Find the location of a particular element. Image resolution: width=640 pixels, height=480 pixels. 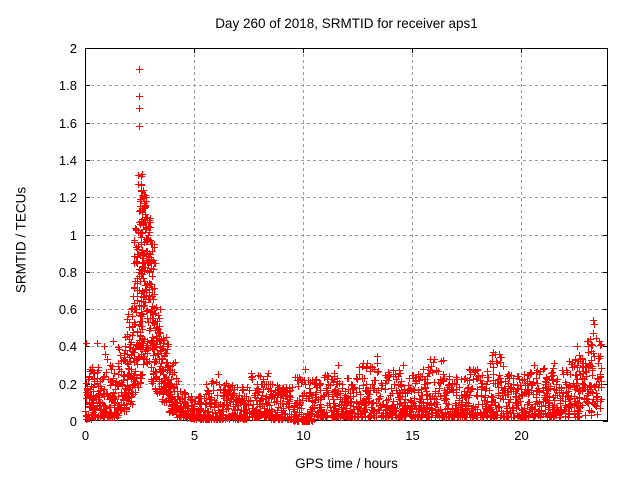

x-axis-label: GPS time / hours is located at coordinates (346, 463).